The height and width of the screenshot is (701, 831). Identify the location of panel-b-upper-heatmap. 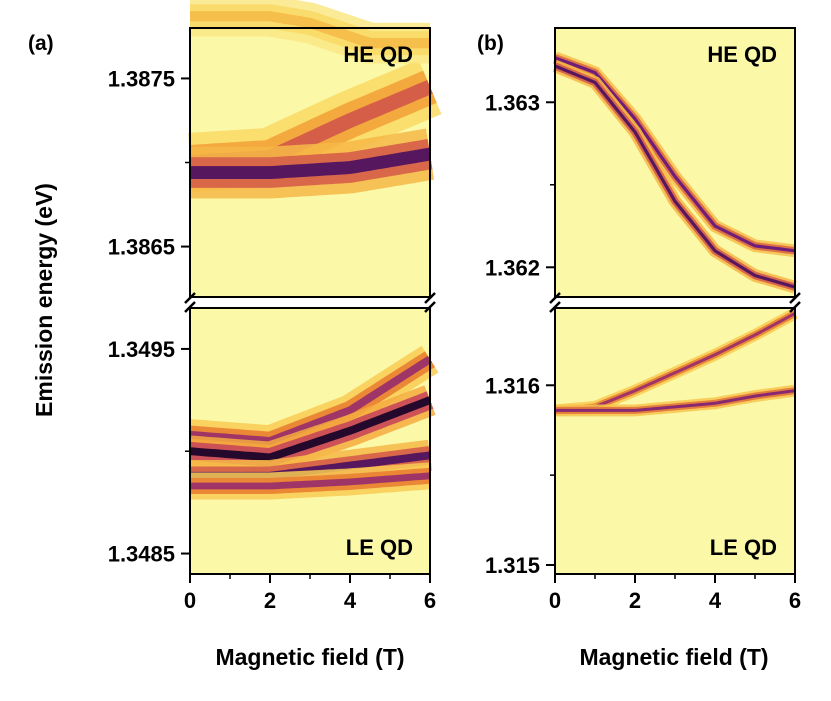
(674, 162).